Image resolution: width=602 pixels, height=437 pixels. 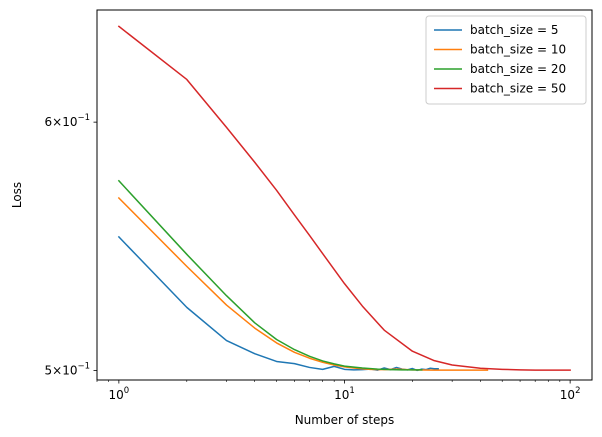 I want to click on x-axis: 10⁰ 10¹ 10², so click(x=338, y=391).